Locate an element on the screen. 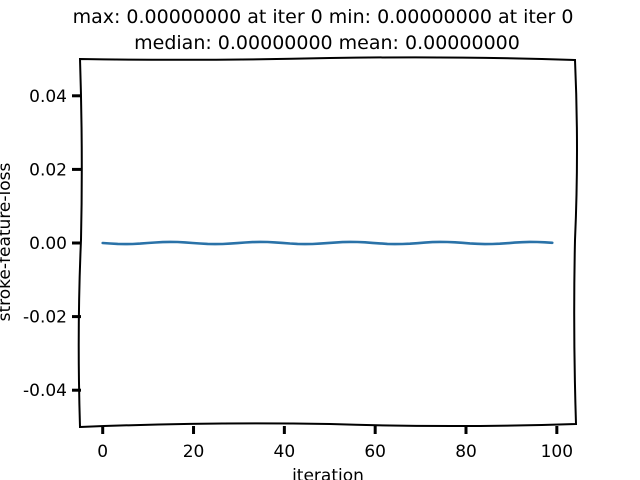 This screenshot has width=640, height=480. series-line is located at coordinates (327, 243).